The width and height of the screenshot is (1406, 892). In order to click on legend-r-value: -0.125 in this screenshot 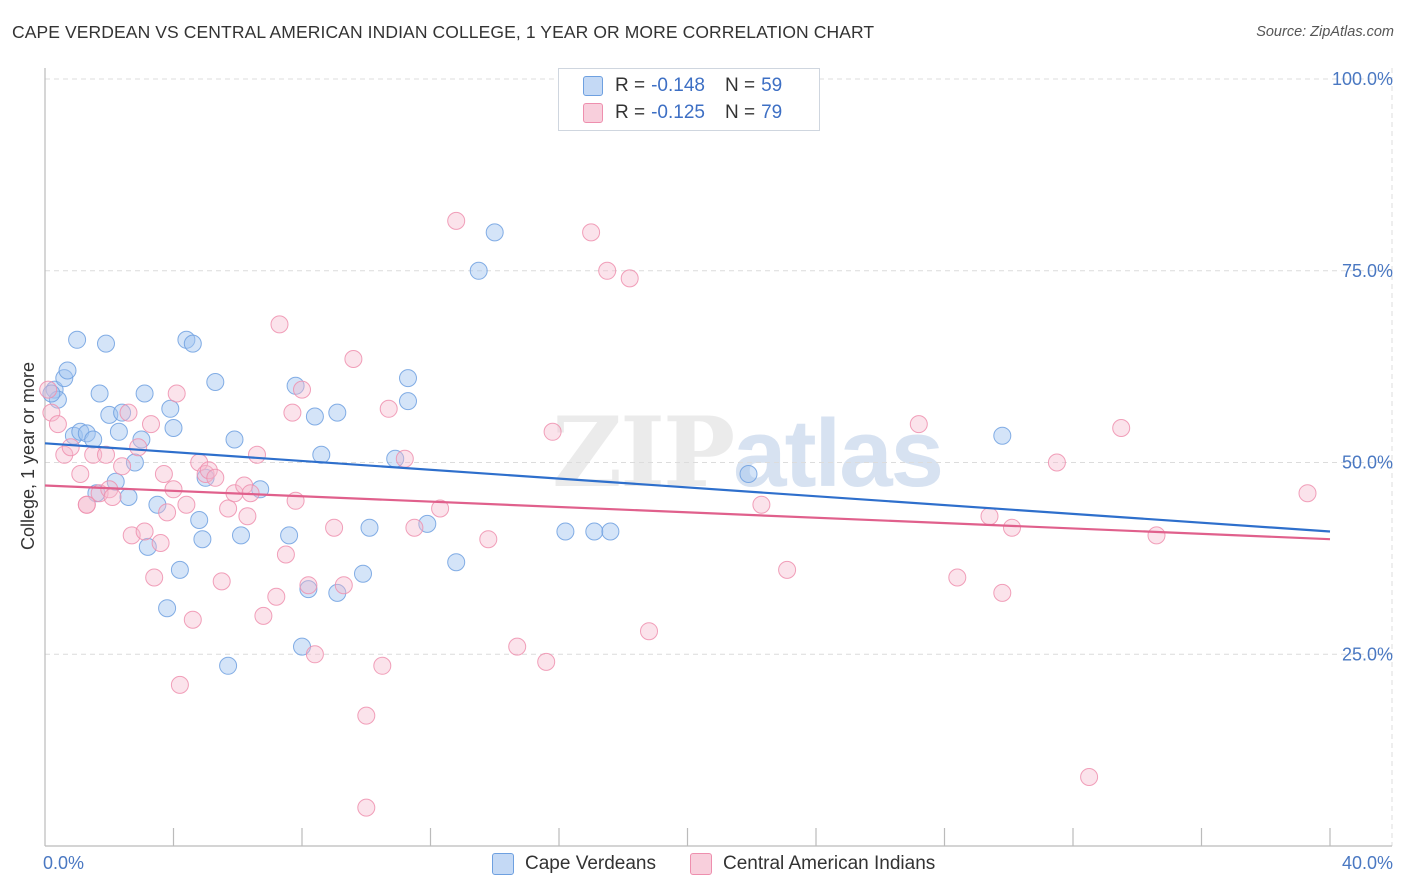, I will do `click(678, 112)`.